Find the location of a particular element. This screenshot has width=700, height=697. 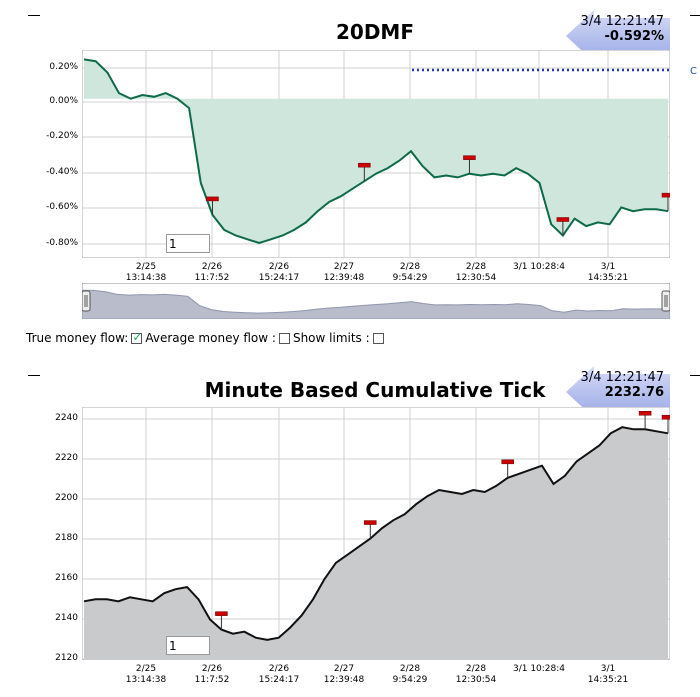

y-tick-label: 2180 is located at coordinates (66, 538).